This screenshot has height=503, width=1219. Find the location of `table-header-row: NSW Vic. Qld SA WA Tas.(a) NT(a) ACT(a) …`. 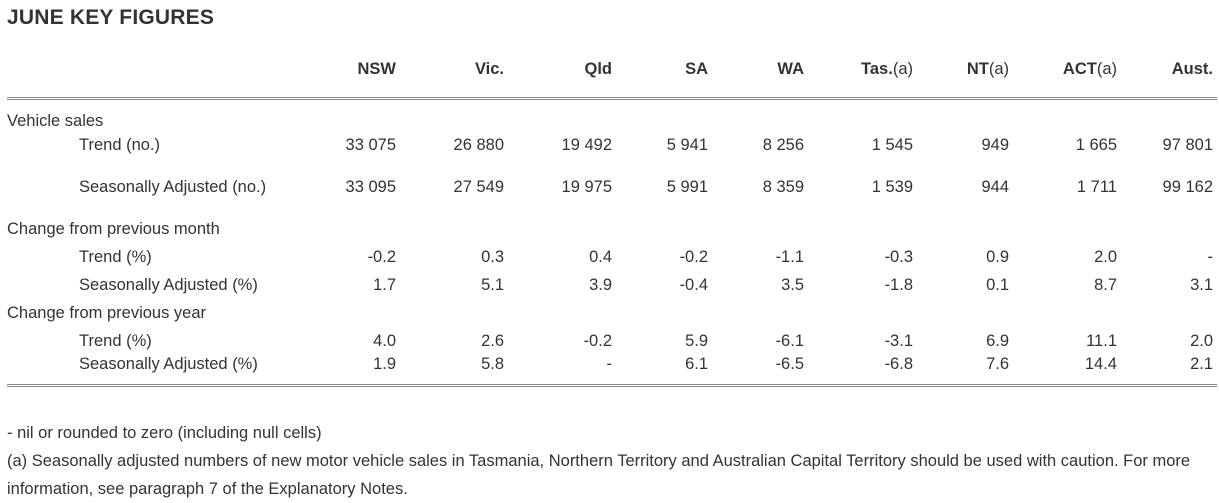

table-header-row: NSW Vic. Qld SA WA Tas.(a) NT(a) ACT(a) … is located at coordinates (612, 77).